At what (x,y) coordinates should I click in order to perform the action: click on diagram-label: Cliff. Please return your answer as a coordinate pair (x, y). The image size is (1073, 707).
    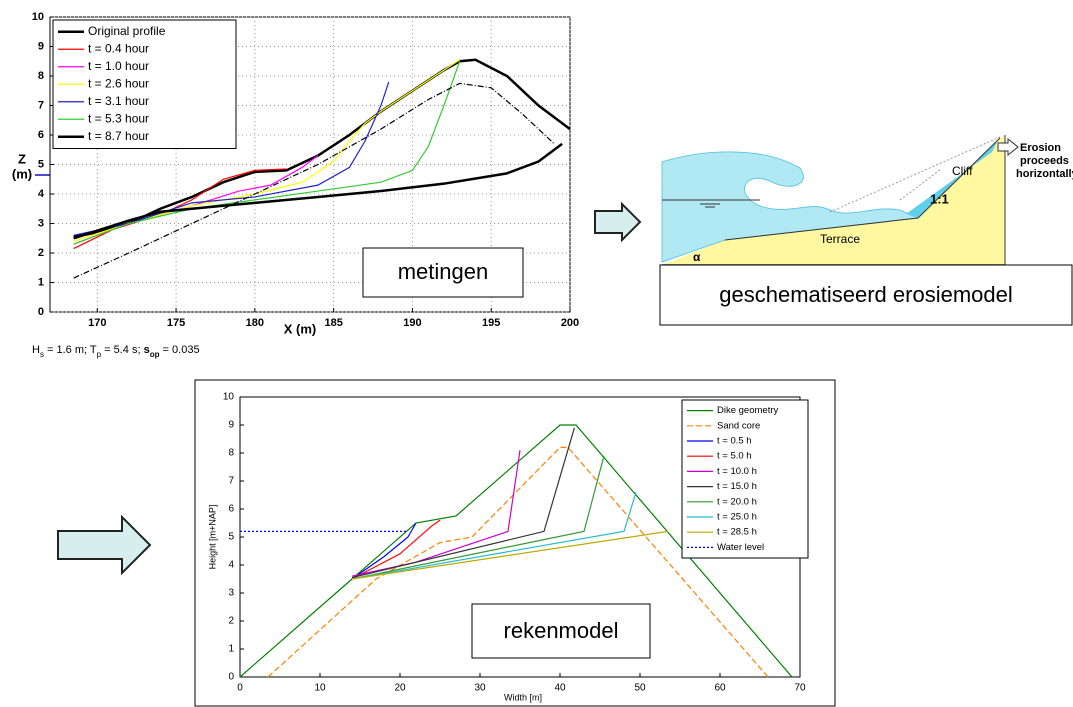
    Looking at the image, I should click on (962, 171).